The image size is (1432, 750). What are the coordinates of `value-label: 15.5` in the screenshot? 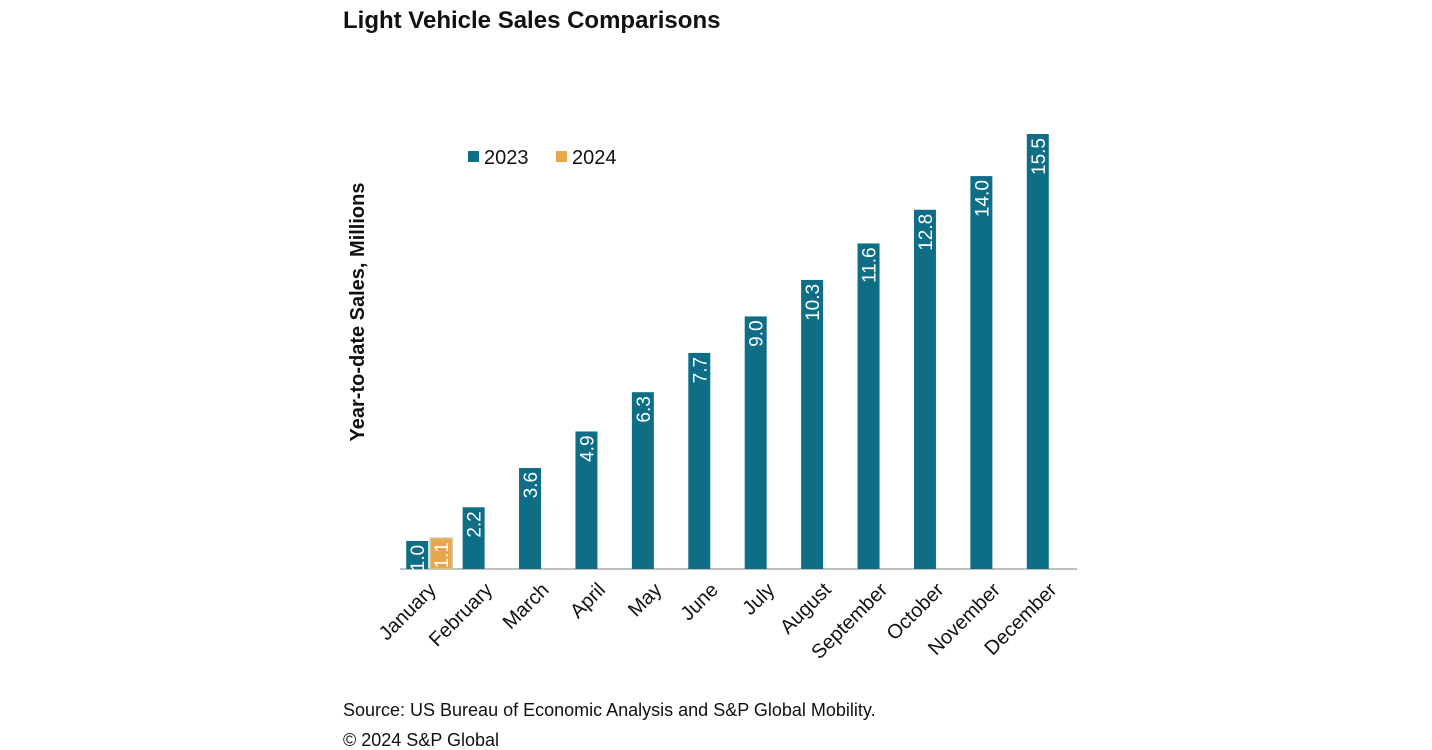 It's located at (1039, 156).